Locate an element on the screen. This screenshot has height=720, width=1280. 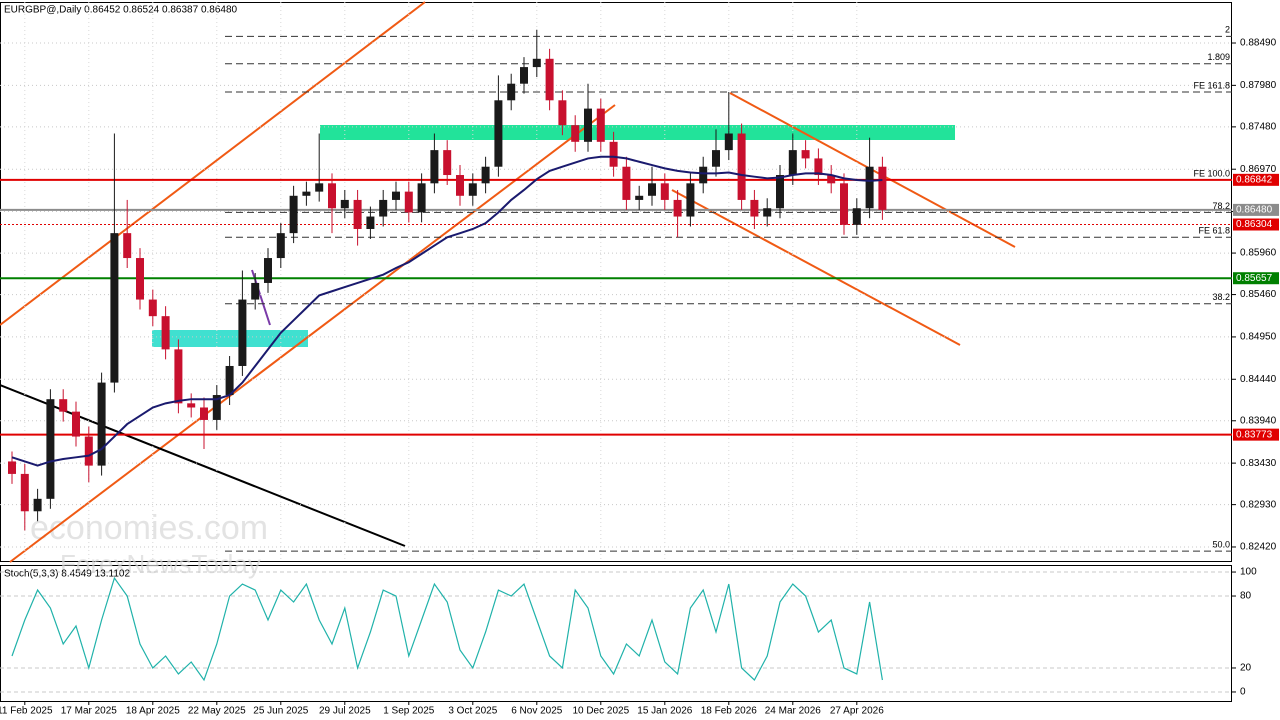
fib-label: 38.2 is located at coordinates (1221, 297).